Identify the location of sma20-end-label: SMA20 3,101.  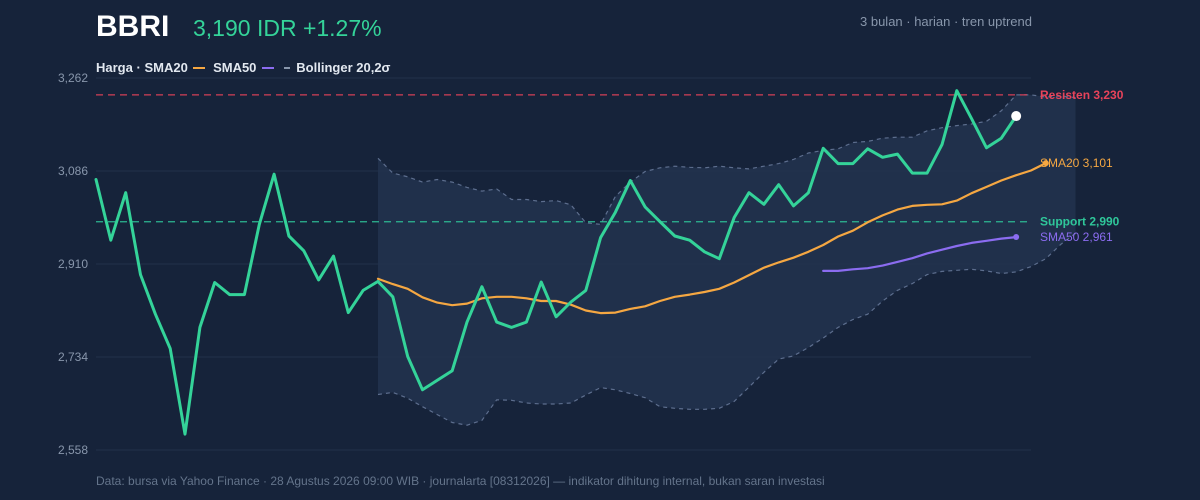
(1076, 163).